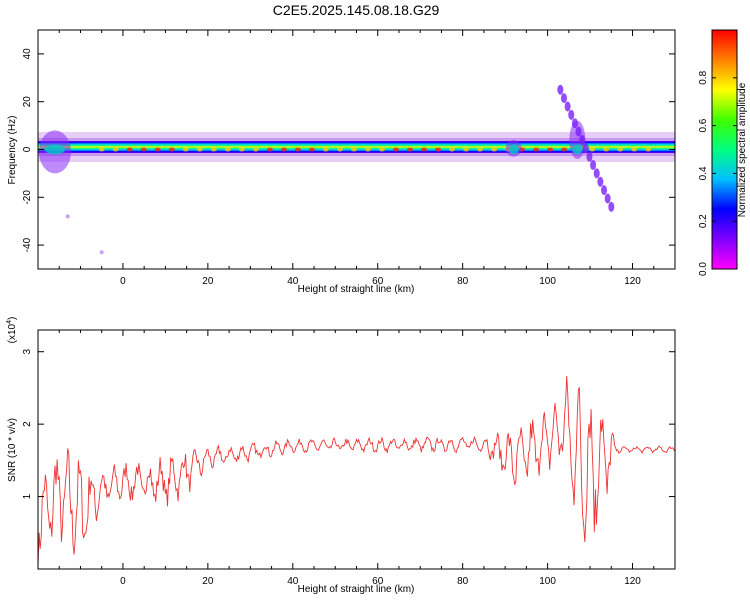 This screenshot has width=750, height=600. I want to click on spectrogram-xlabel: Height of straight line (km), so click(356, 289).